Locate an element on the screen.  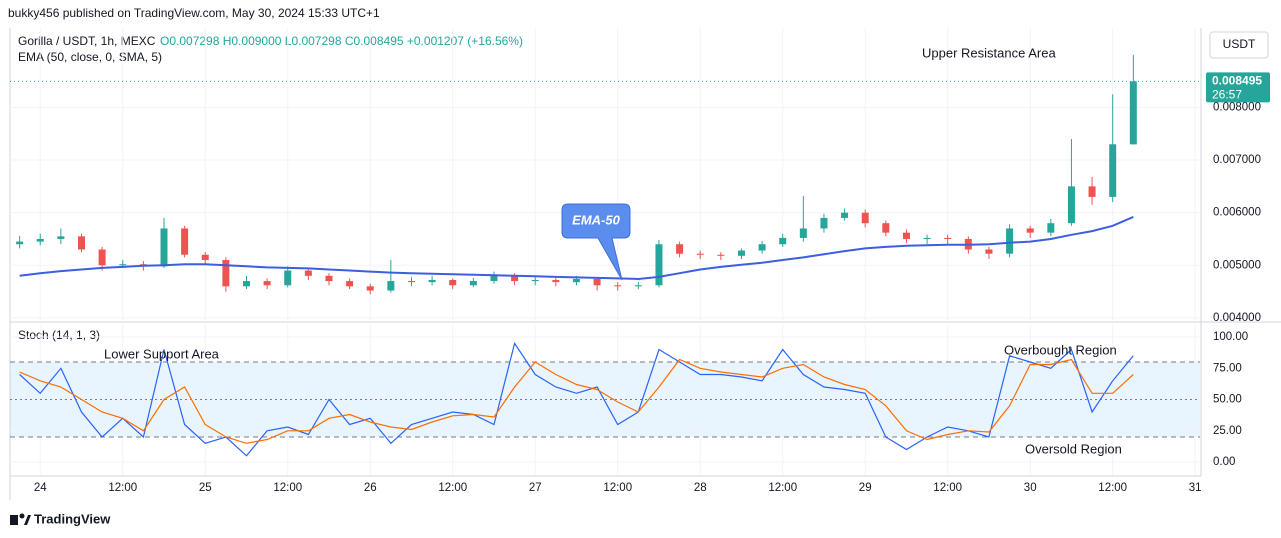
y-tick-label: 100.00 is located at coordinates (1230, 337).